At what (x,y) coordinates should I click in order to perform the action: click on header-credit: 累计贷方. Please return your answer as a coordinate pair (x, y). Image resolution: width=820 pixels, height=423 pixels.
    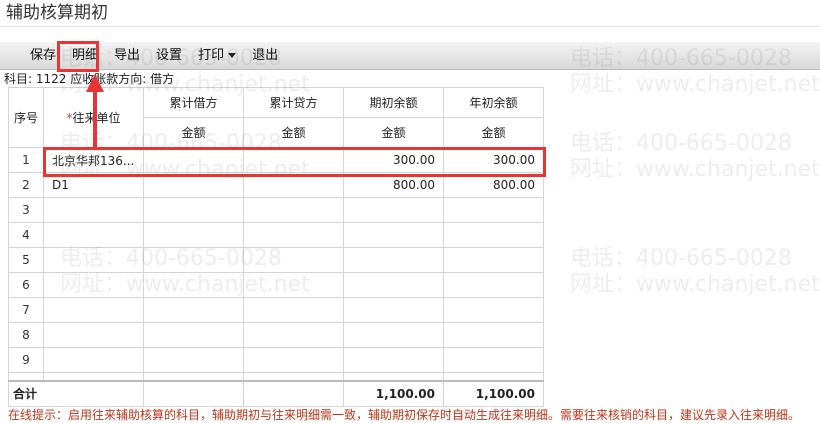
    Looking at the image, I should click on (293, 102).